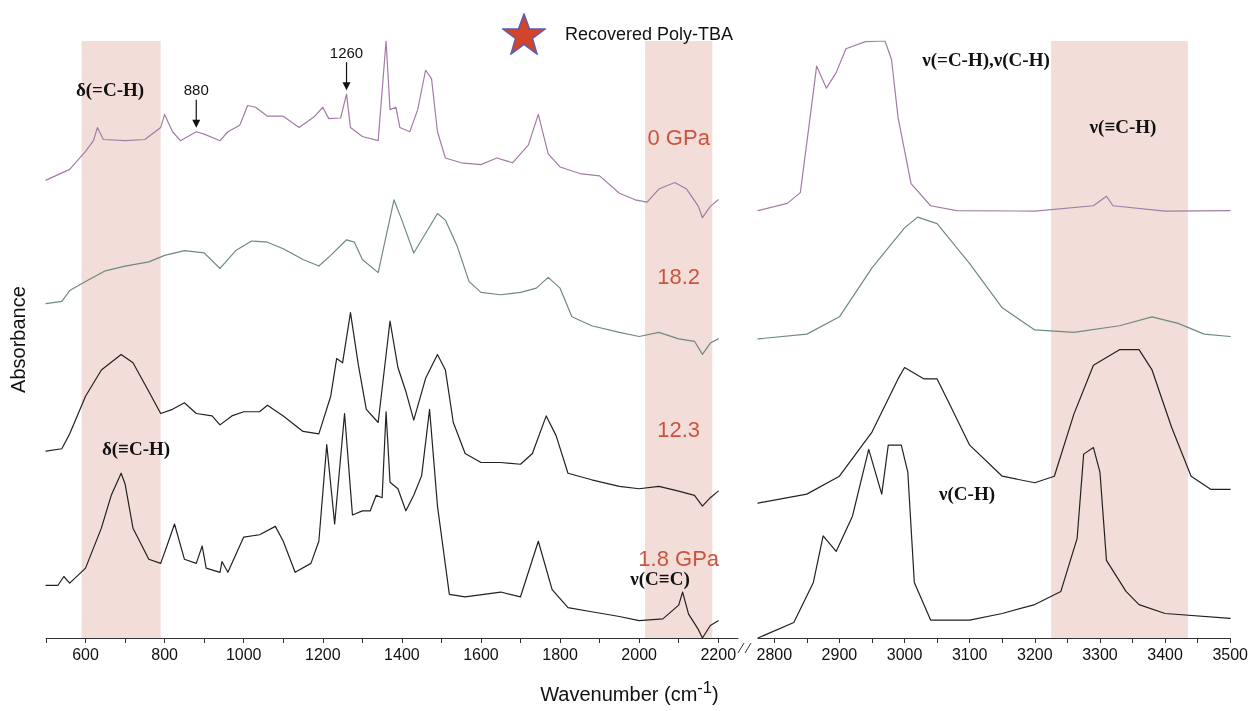  Describe the element at coordinates (481, 654) in the screenshot. I see `x-tick-label: 1600` at that location.